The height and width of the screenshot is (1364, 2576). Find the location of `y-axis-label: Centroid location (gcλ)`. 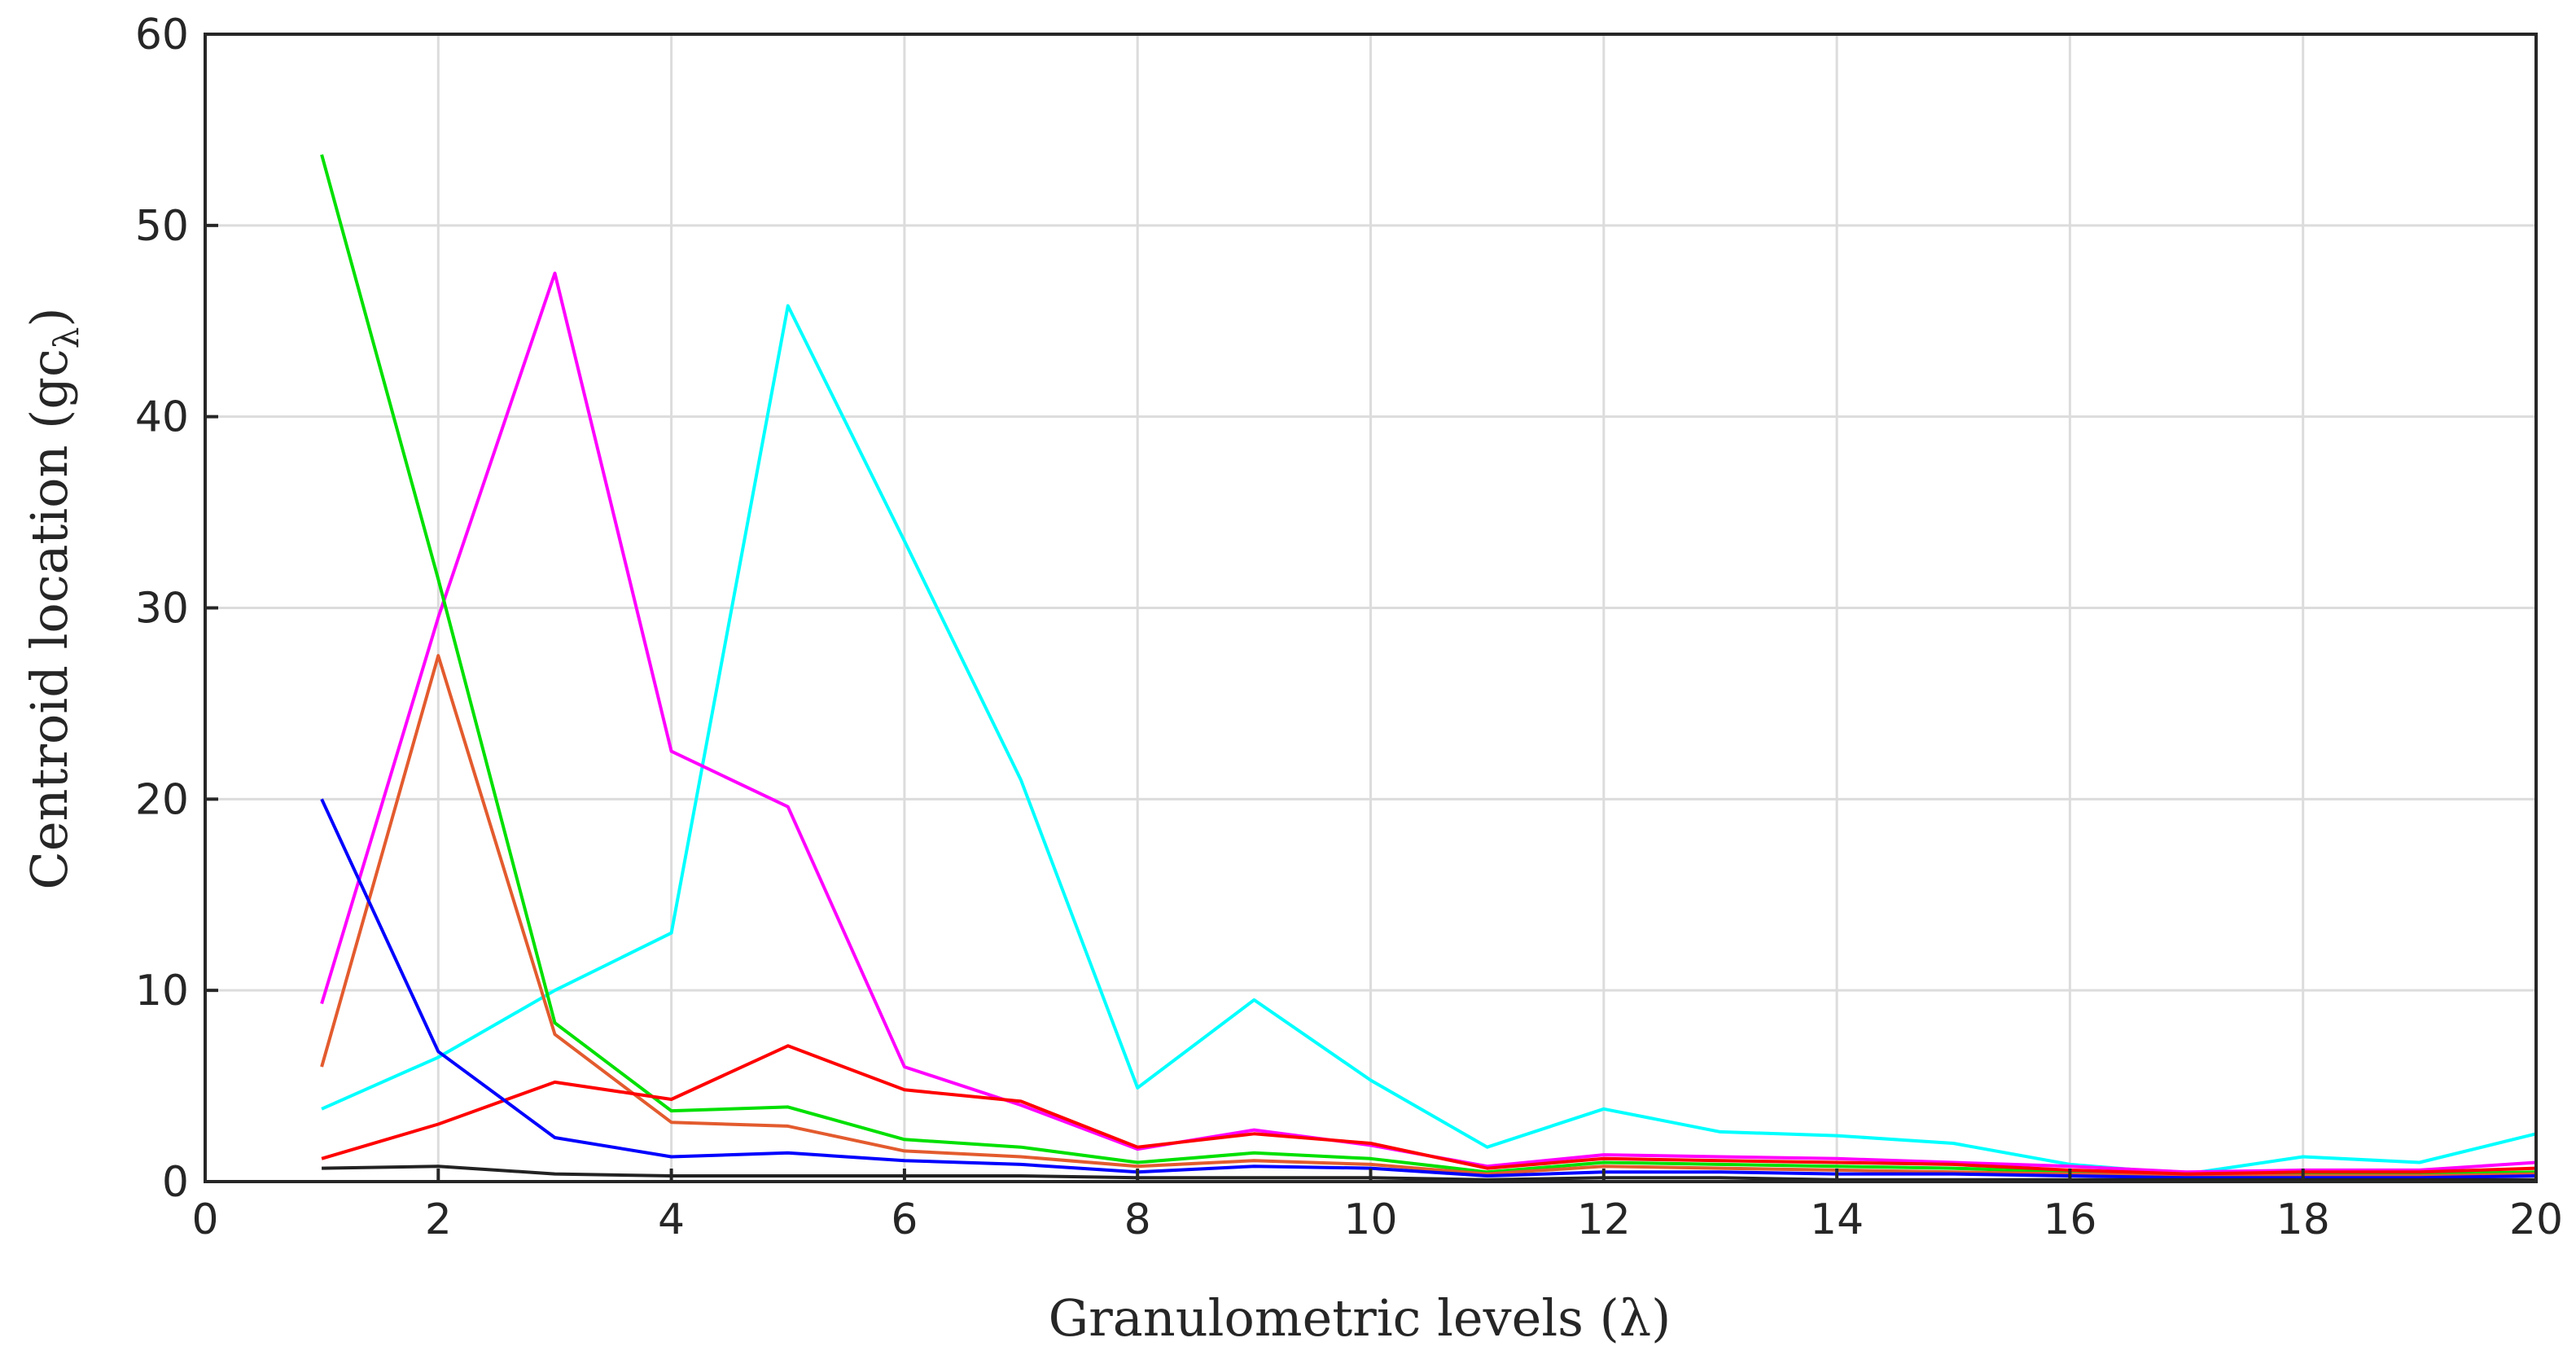

y-axis-label: Centroid location (gcλ) is located at coordinates (53, 598).